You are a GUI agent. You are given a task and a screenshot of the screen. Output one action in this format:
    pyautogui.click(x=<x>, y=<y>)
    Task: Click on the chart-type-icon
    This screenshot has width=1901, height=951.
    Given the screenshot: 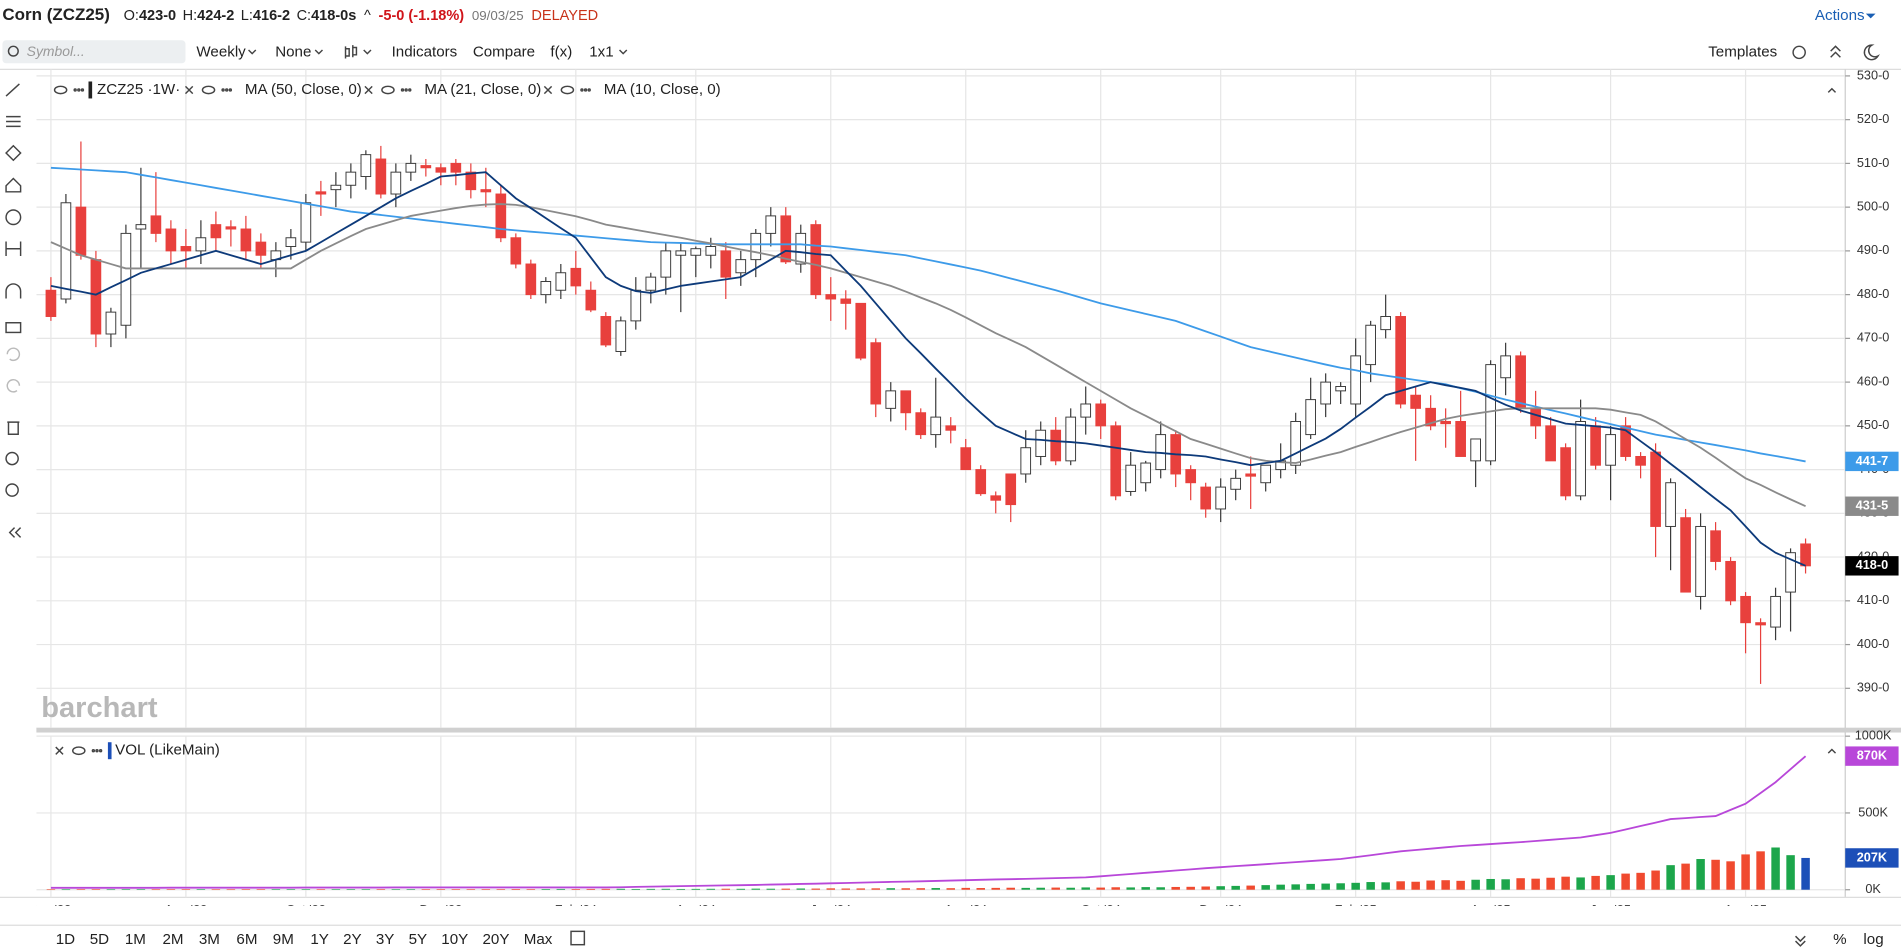 What is the action you would take?
    pyautogui.click(x=351, y=52)
    